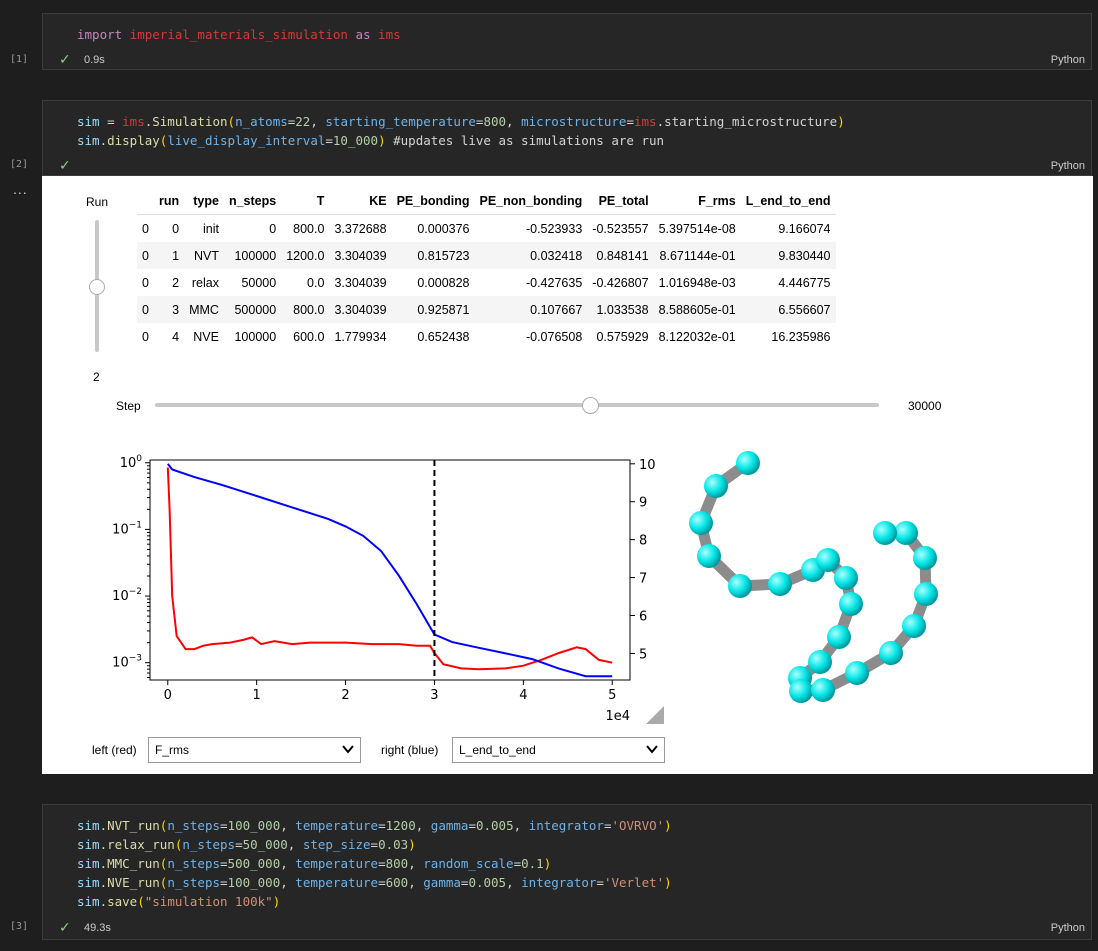  What do you see at coordinates (566, 825) in the screenshot?
I see `code-token: integrator` at bounding box center [566, 825].